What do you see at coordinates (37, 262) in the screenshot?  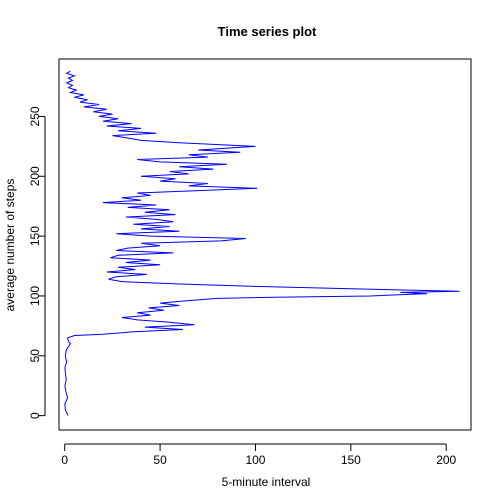 I see `y-axis: 0 50 100 150 200 250` at bounding box center [37, 262].